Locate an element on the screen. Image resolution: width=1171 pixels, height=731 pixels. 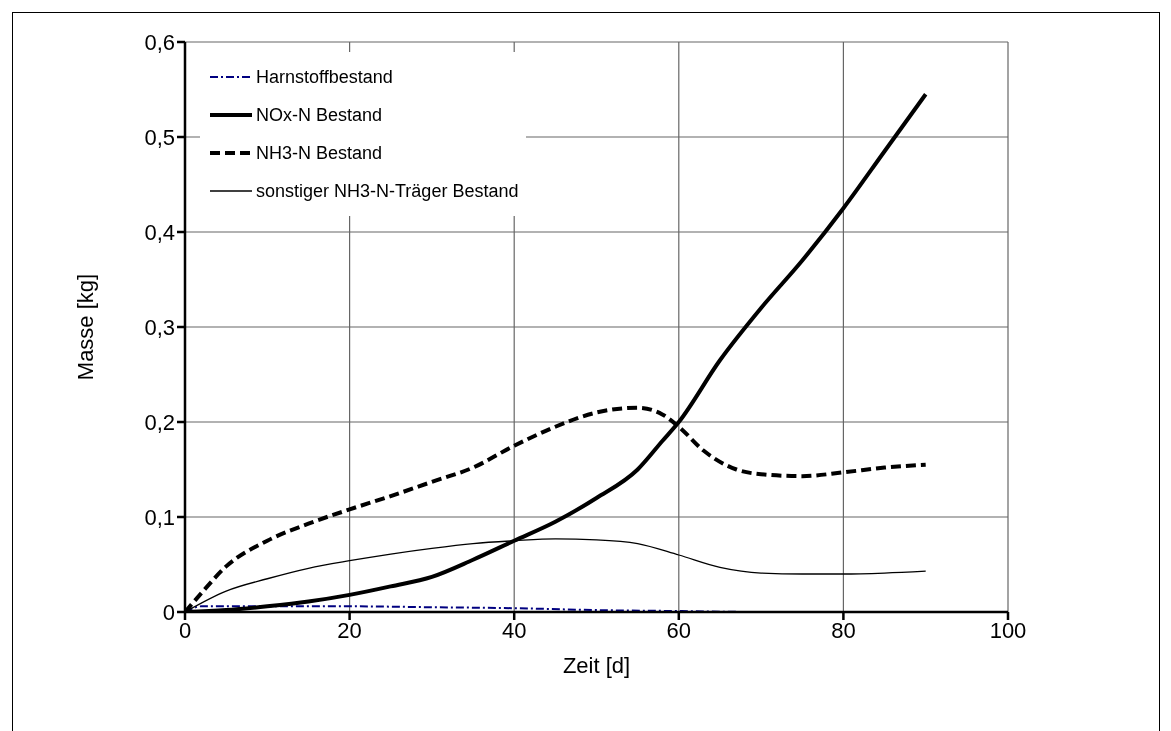
x-axis-title: Zeit [d] is located at coordinates (596, 665).